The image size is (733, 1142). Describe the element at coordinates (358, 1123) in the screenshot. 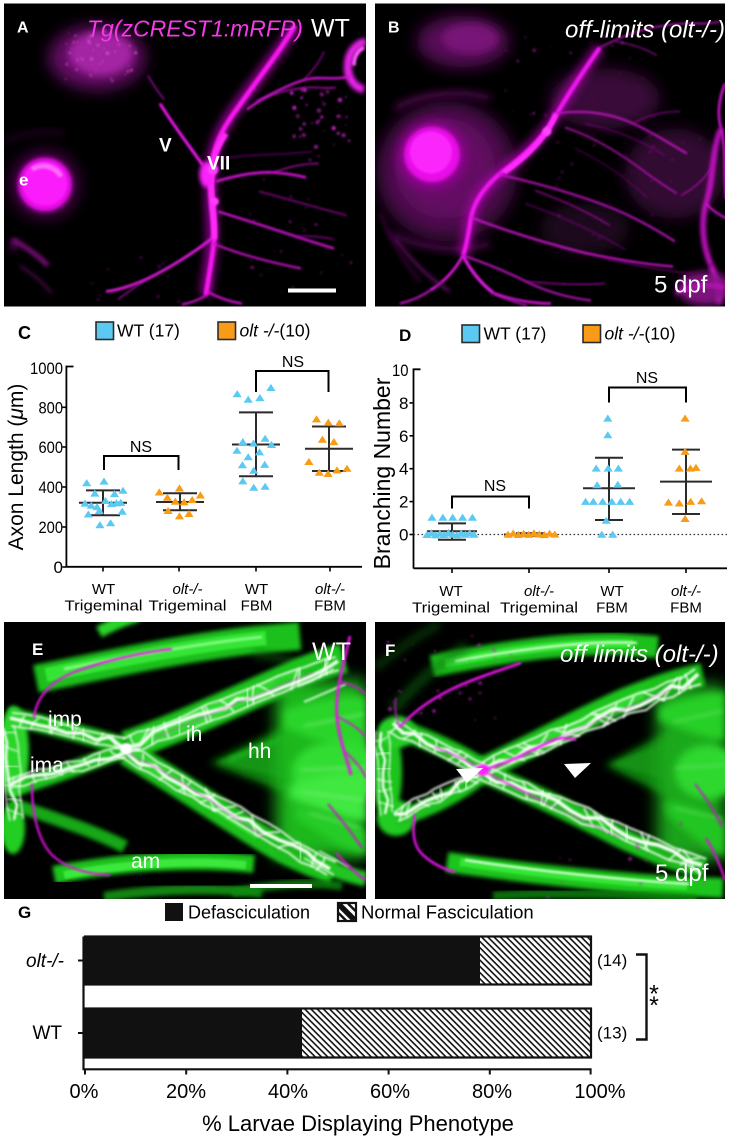

I see `svg-text: % Larvae Displaying Phenotype` at that location.